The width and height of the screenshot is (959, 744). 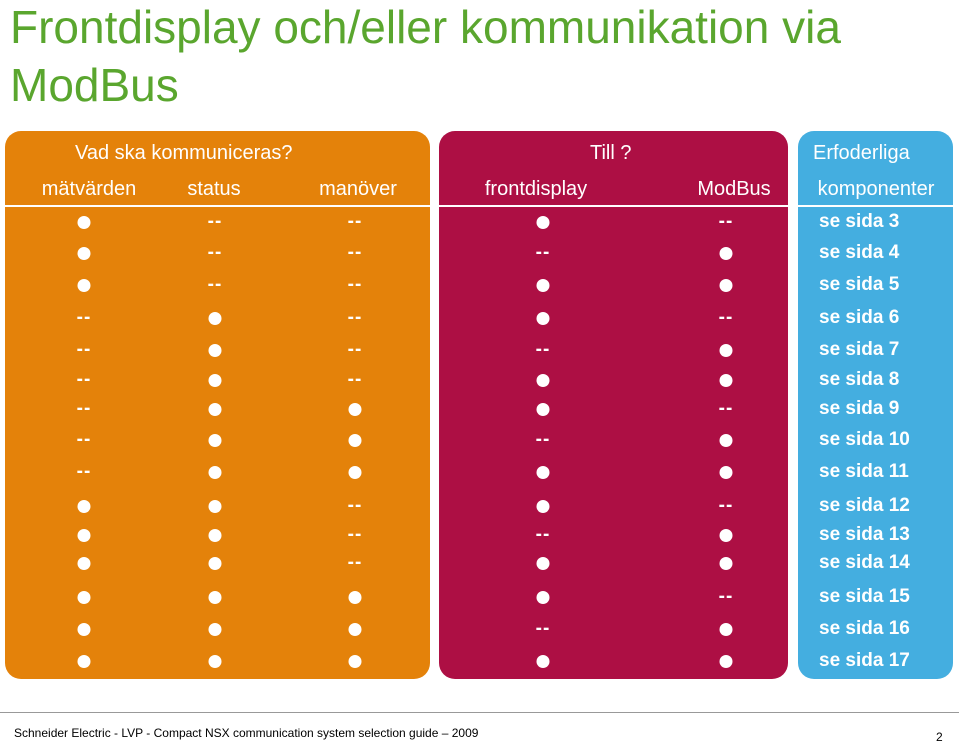 I want to click on page-reference: se sida 9, so click(x=859, y=408).